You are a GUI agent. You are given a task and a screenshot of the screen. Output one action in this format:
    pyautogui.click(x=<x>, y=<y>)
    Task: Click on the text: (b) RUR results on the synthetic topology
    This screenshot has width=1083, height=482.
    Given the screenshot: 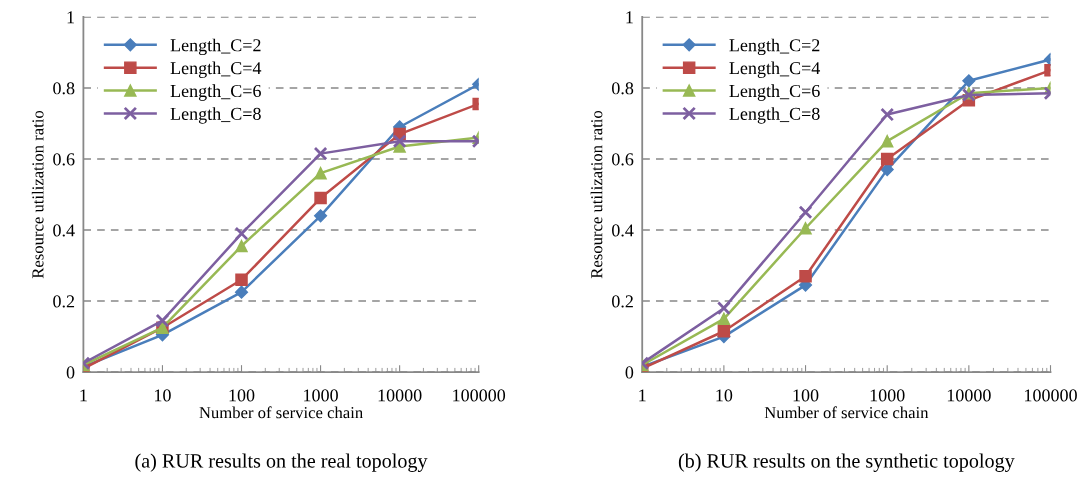 What is the action you would take?
    pyautogui.click(x=846, y=462)
    